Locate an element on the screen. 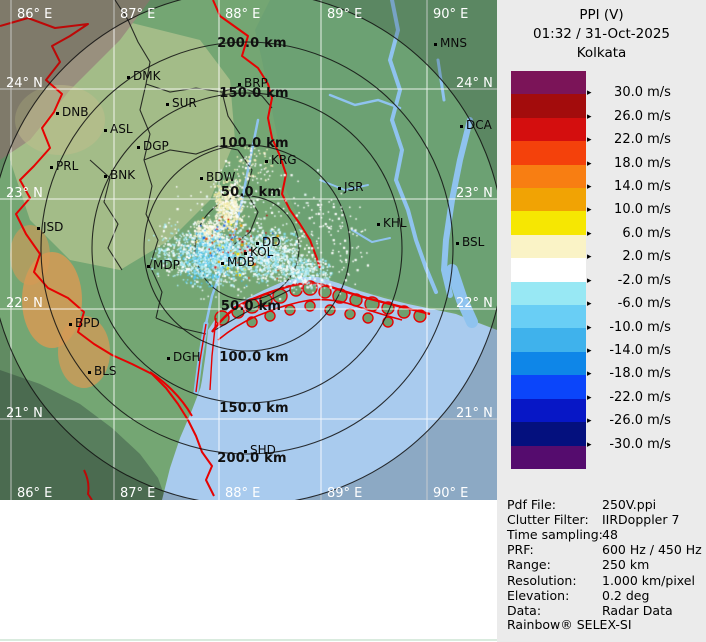 The width and height of the screenshot is (706, 642). info-row: Clutter Filter: IIRDoppler 7 is located at coordinates (601, 519).